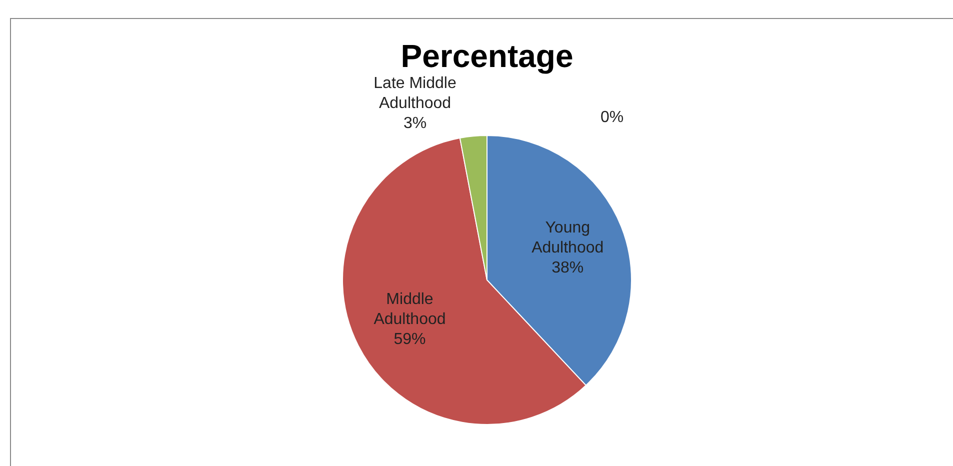 This screenshot has height=466, width=953. I want to click on slice-label: Middle Adulthood, so click(410, 309).